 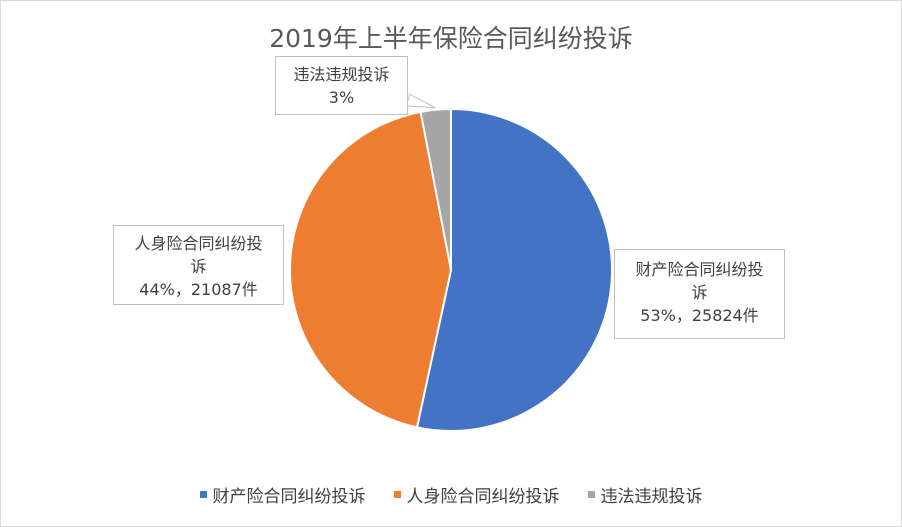 I want to click on pie-slice-violation, so click(x=435, y=189).